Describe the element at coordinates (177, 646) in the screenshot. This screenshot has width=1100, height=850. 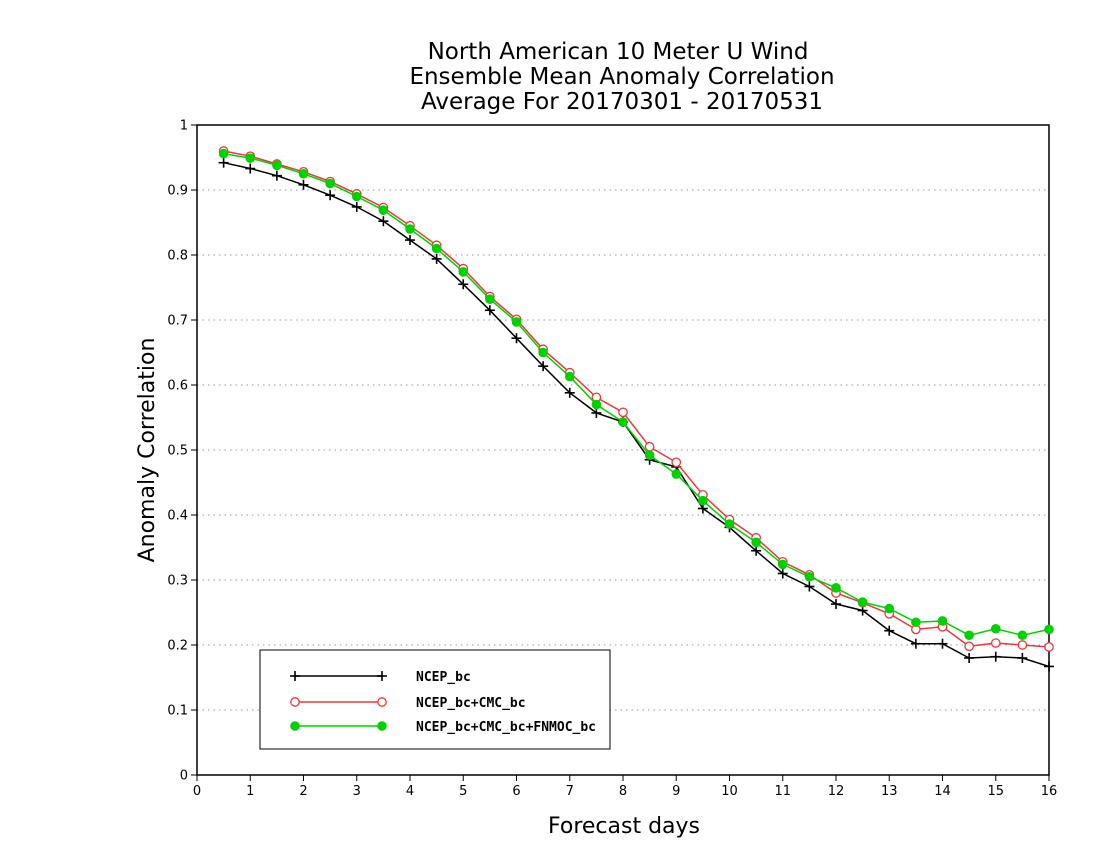
I see `y-tick-label: 0.2` at that location.